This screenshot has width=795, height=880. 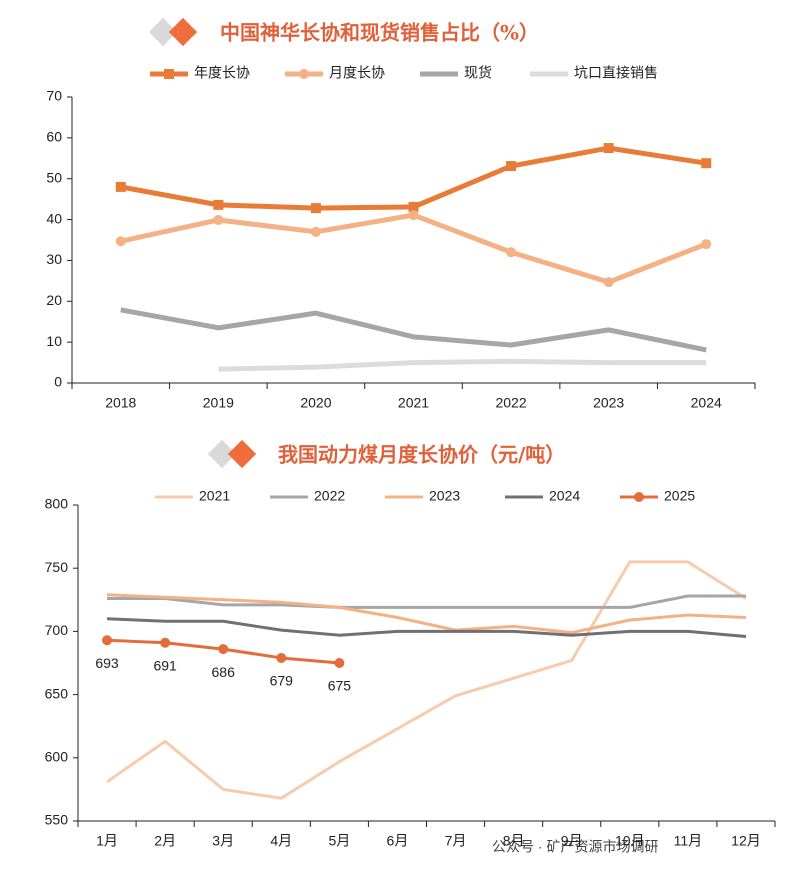 What do you see at coordinates (572, 841) in the screenshot?
I see `x-tick-label: 9月` at bounding box center [572, 841].